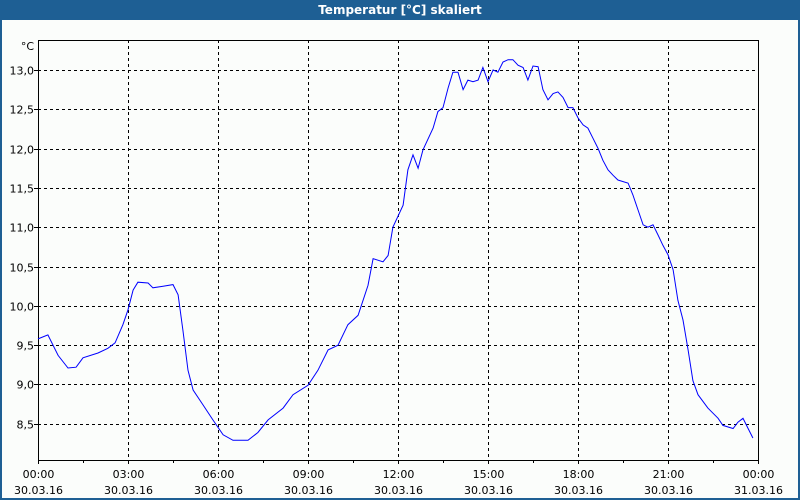  What do you see at coordinates (399, 474) in the screenshot?
I see `x-tick-time-label: 12:00` at bounding box center [399, 474].